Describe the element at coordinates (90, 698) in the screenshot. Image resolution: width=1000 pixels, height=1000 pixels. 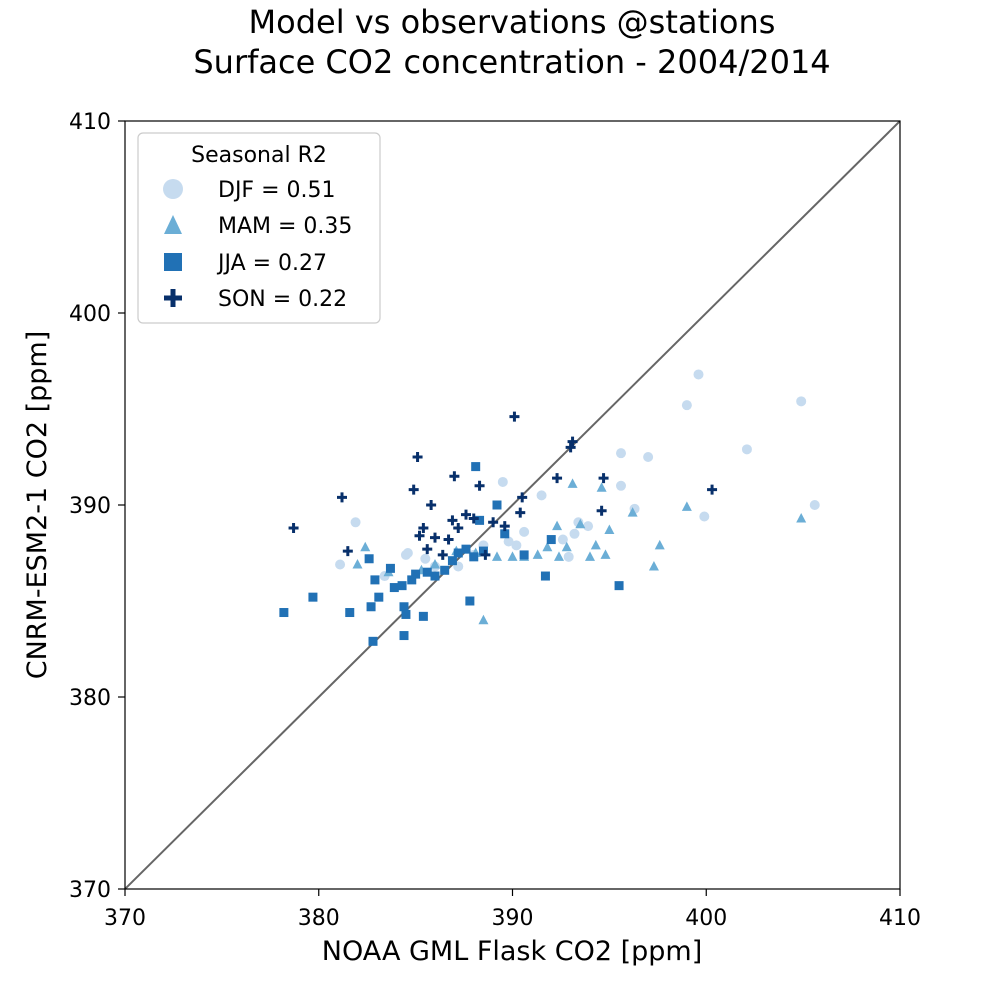
I see `y-tick-label: 380` at that location.